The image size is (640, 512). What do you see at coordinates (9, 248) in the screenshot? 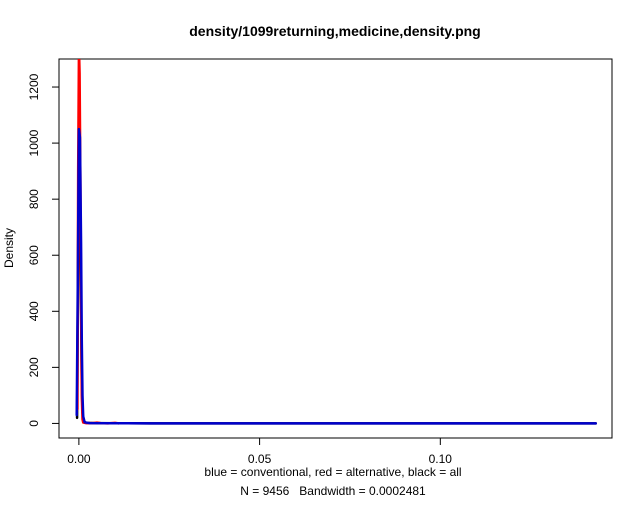
I see `y-axis-label: Density` at bounding box center [9, 248].